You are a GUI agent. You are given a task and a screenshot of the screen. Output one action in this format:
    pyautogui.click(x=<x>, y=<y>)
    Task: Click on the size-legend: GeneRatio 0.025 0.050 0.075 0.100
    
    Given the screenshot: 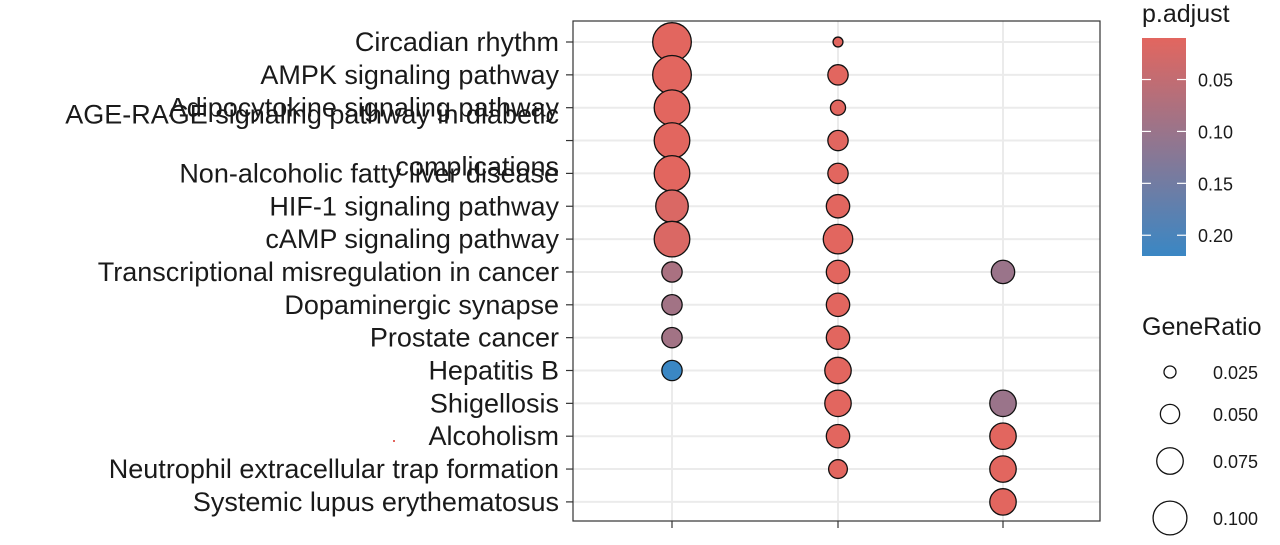 What is the action you would take?
    pyautogui.click(x=1202, y=424)
    